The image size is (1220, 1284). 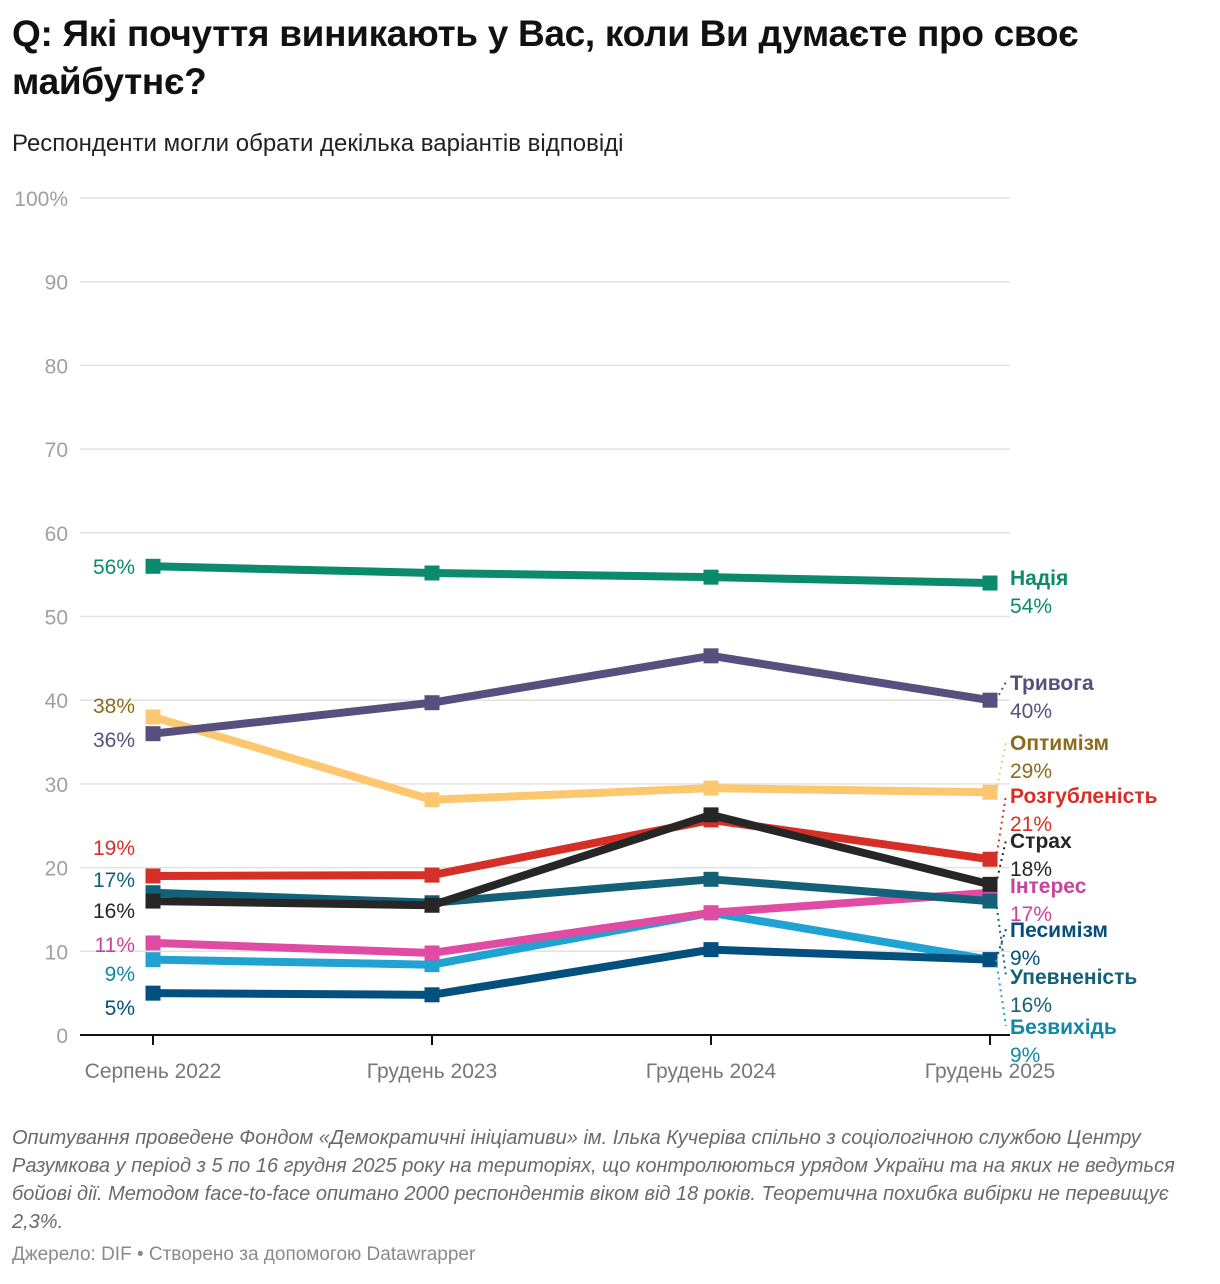 I want to click on series-Страх, so click(x=571, y=860).